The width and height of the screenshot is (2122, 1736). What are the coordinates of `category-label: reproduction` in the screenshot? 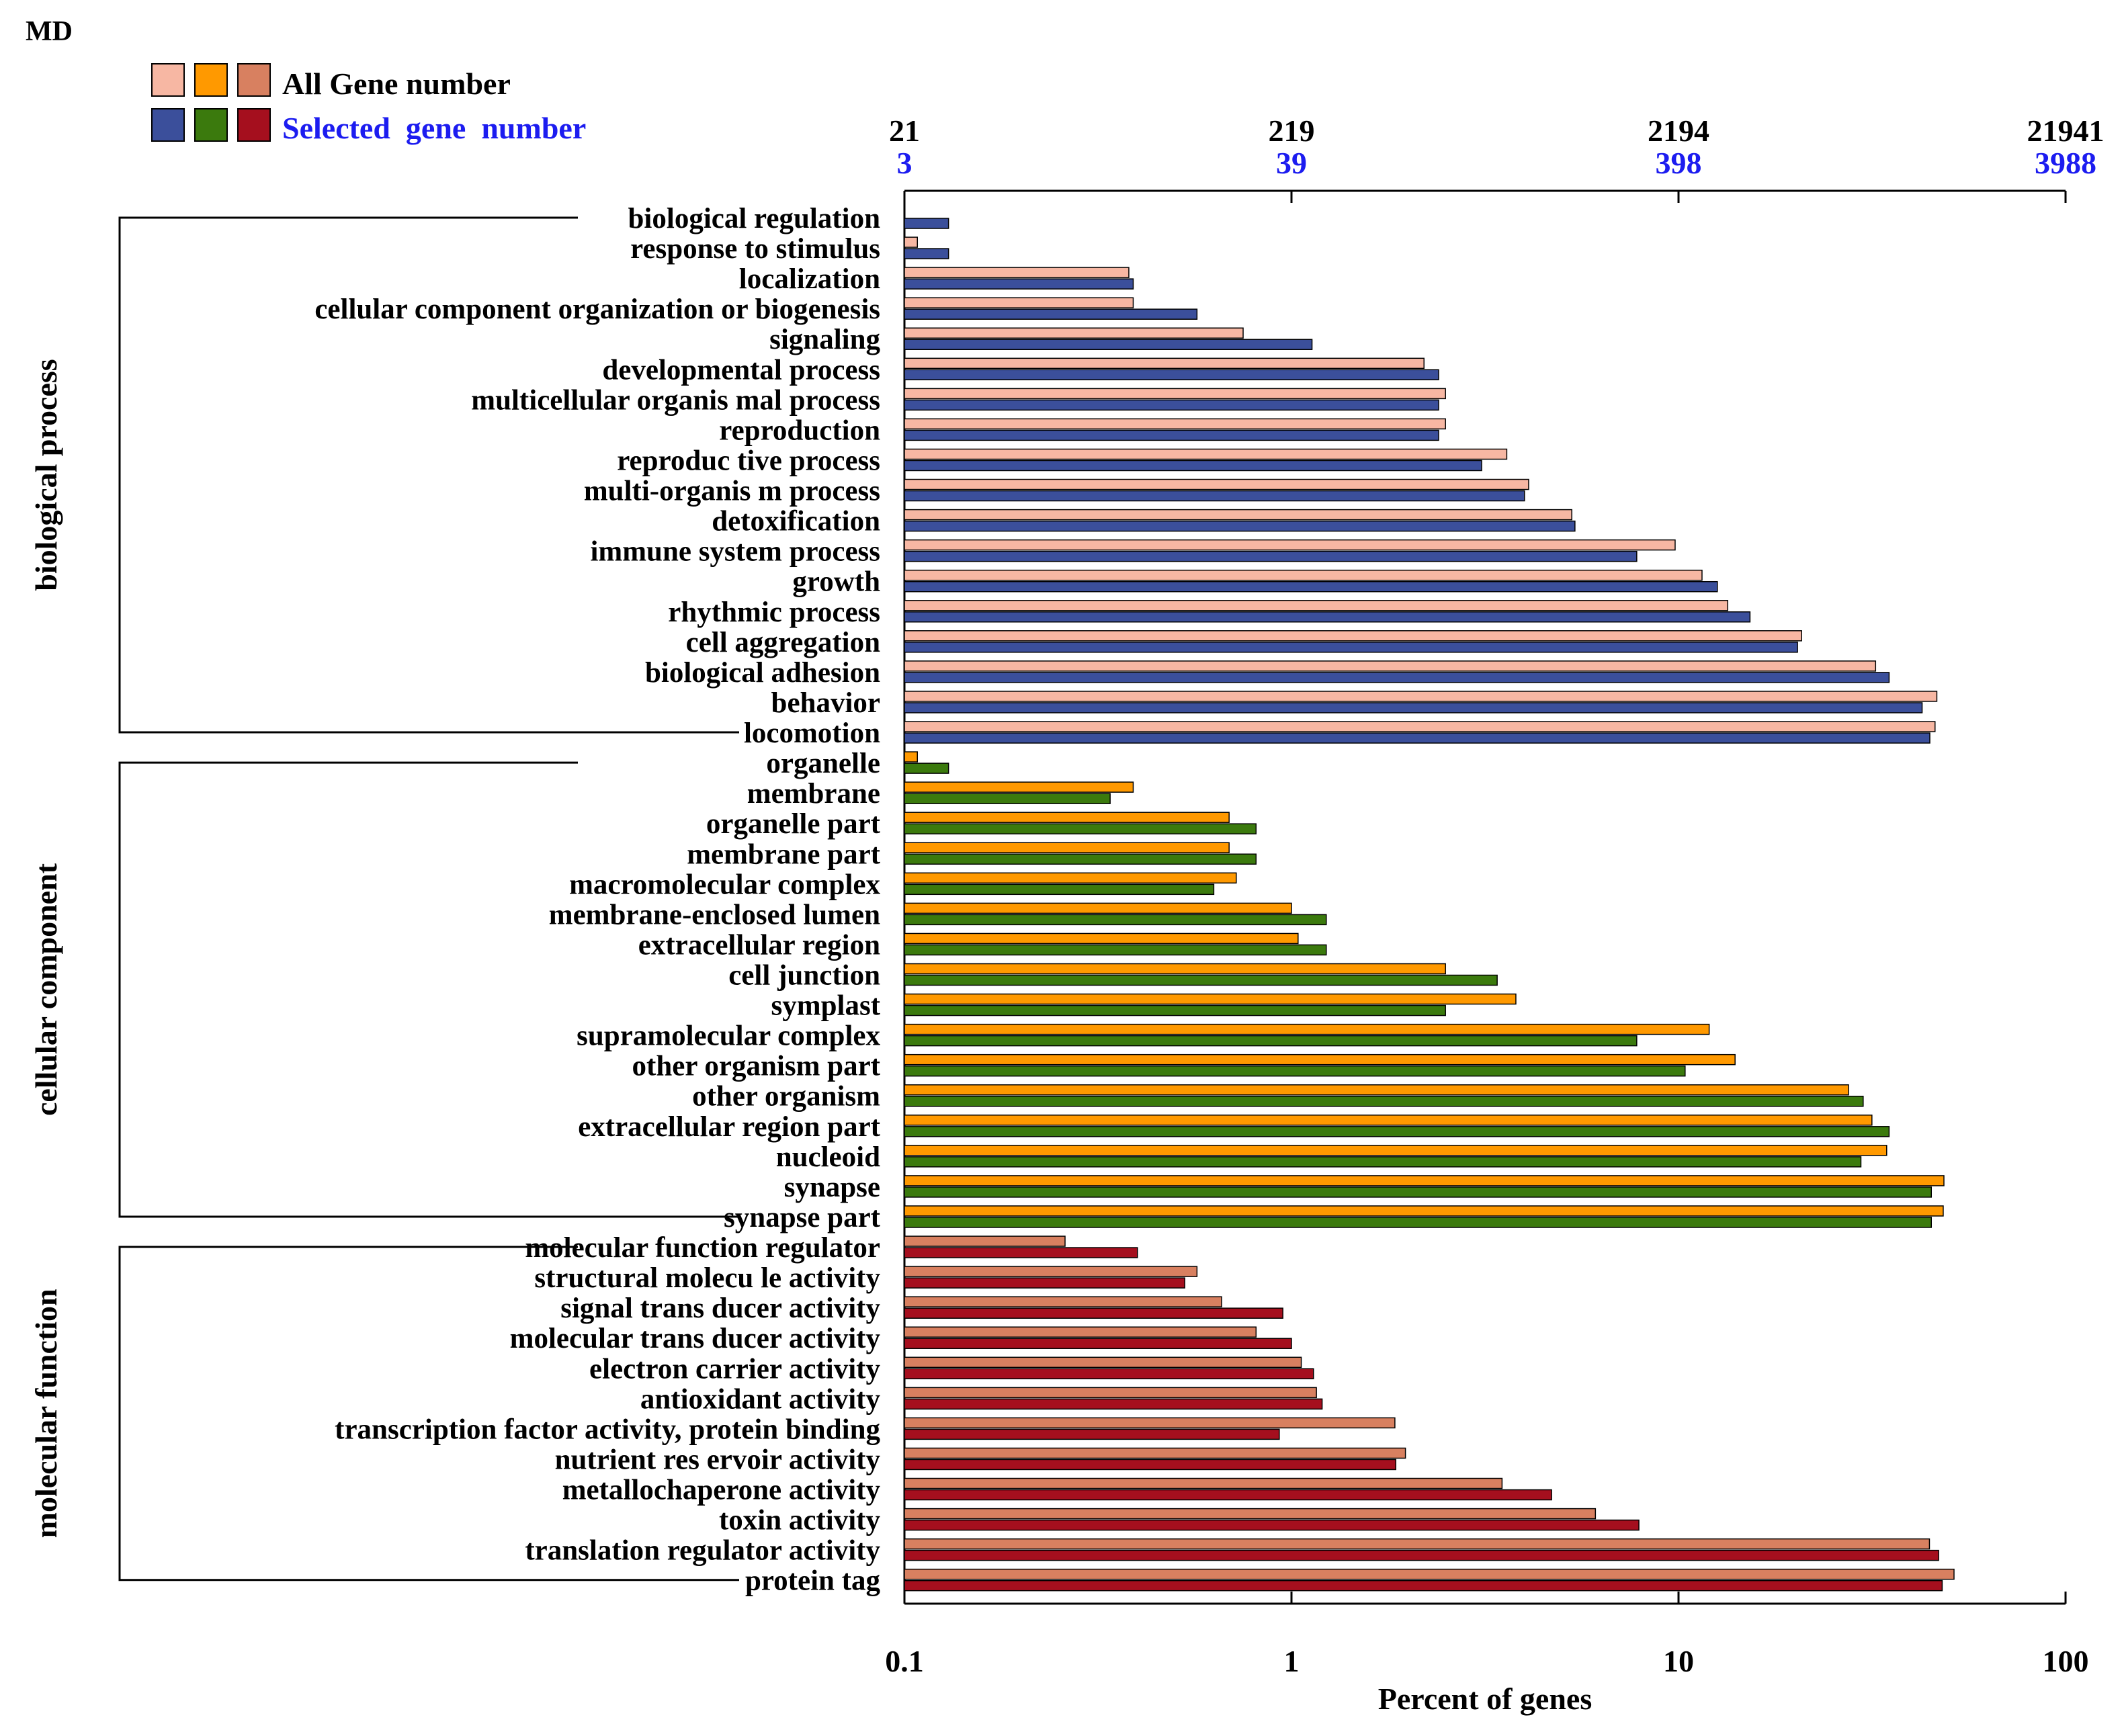 It's located at (799, 431).